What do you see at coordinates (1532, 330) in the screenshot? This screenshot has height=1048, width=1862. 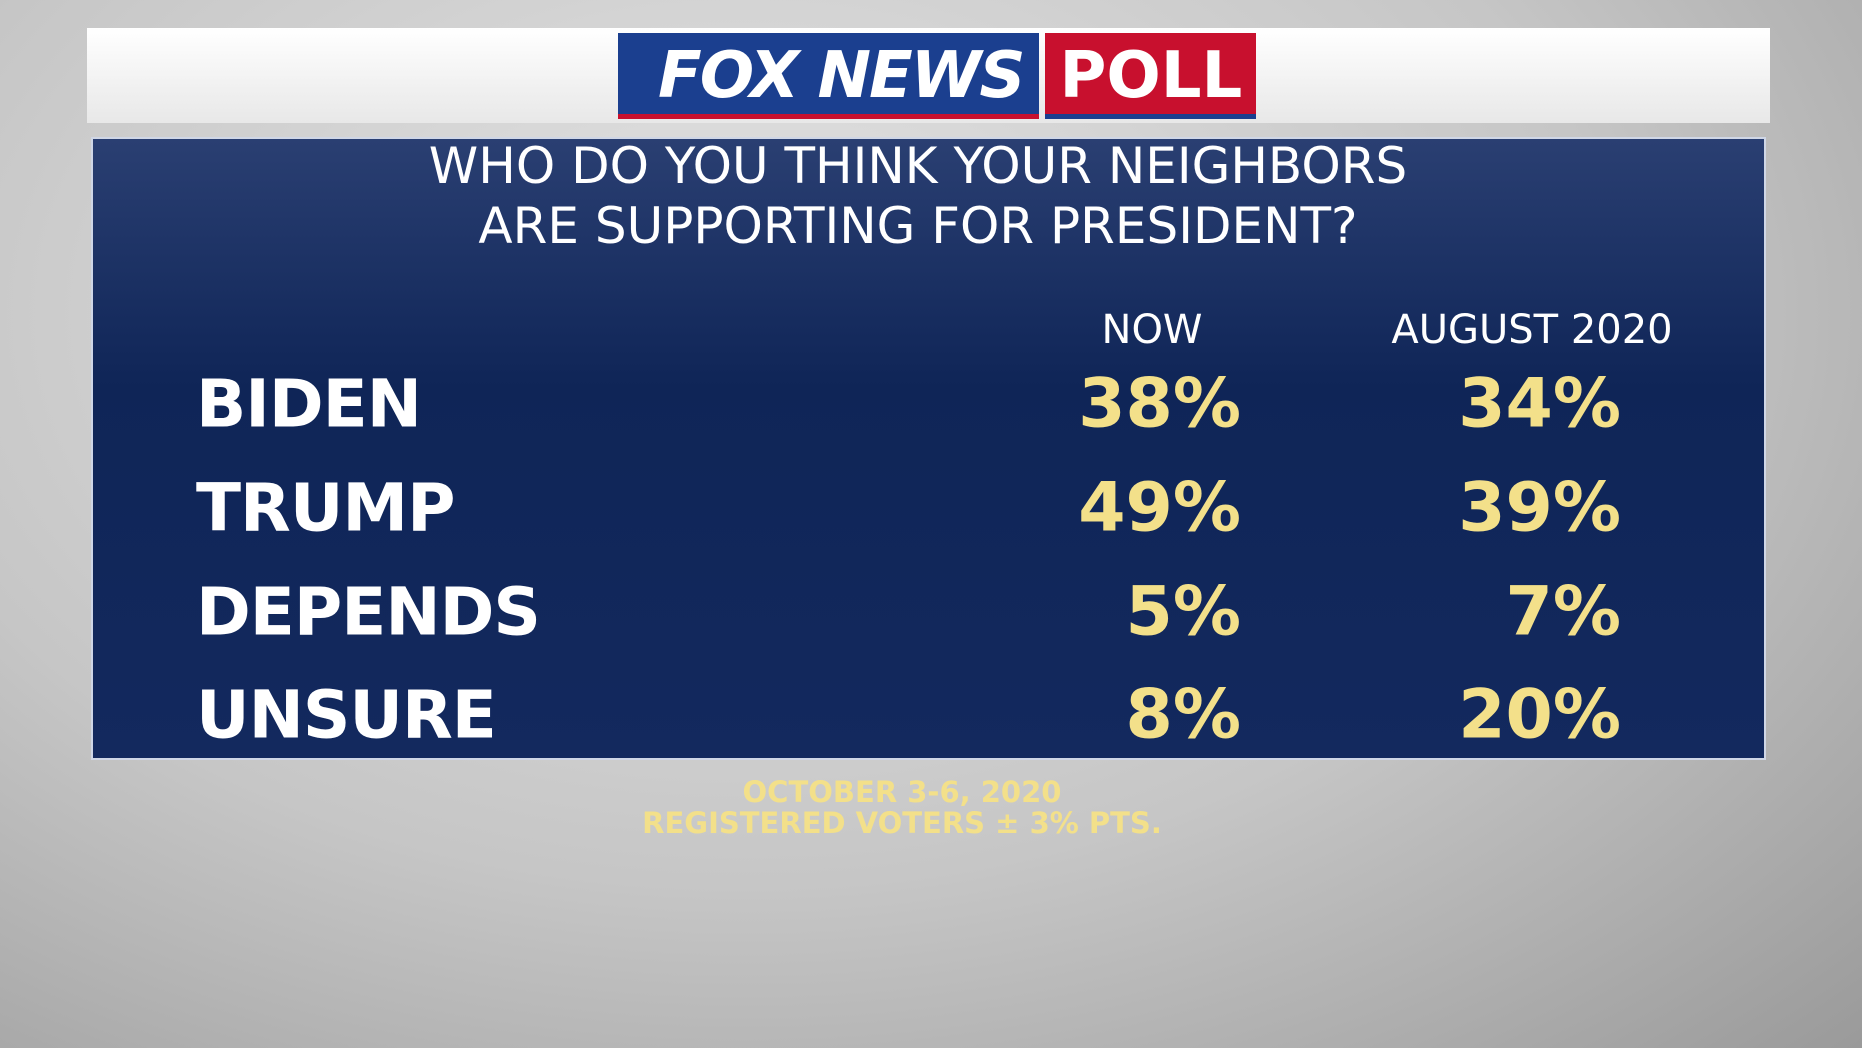 I see `column-header: AUGUST 2020` at bounding box center [1532, 330].